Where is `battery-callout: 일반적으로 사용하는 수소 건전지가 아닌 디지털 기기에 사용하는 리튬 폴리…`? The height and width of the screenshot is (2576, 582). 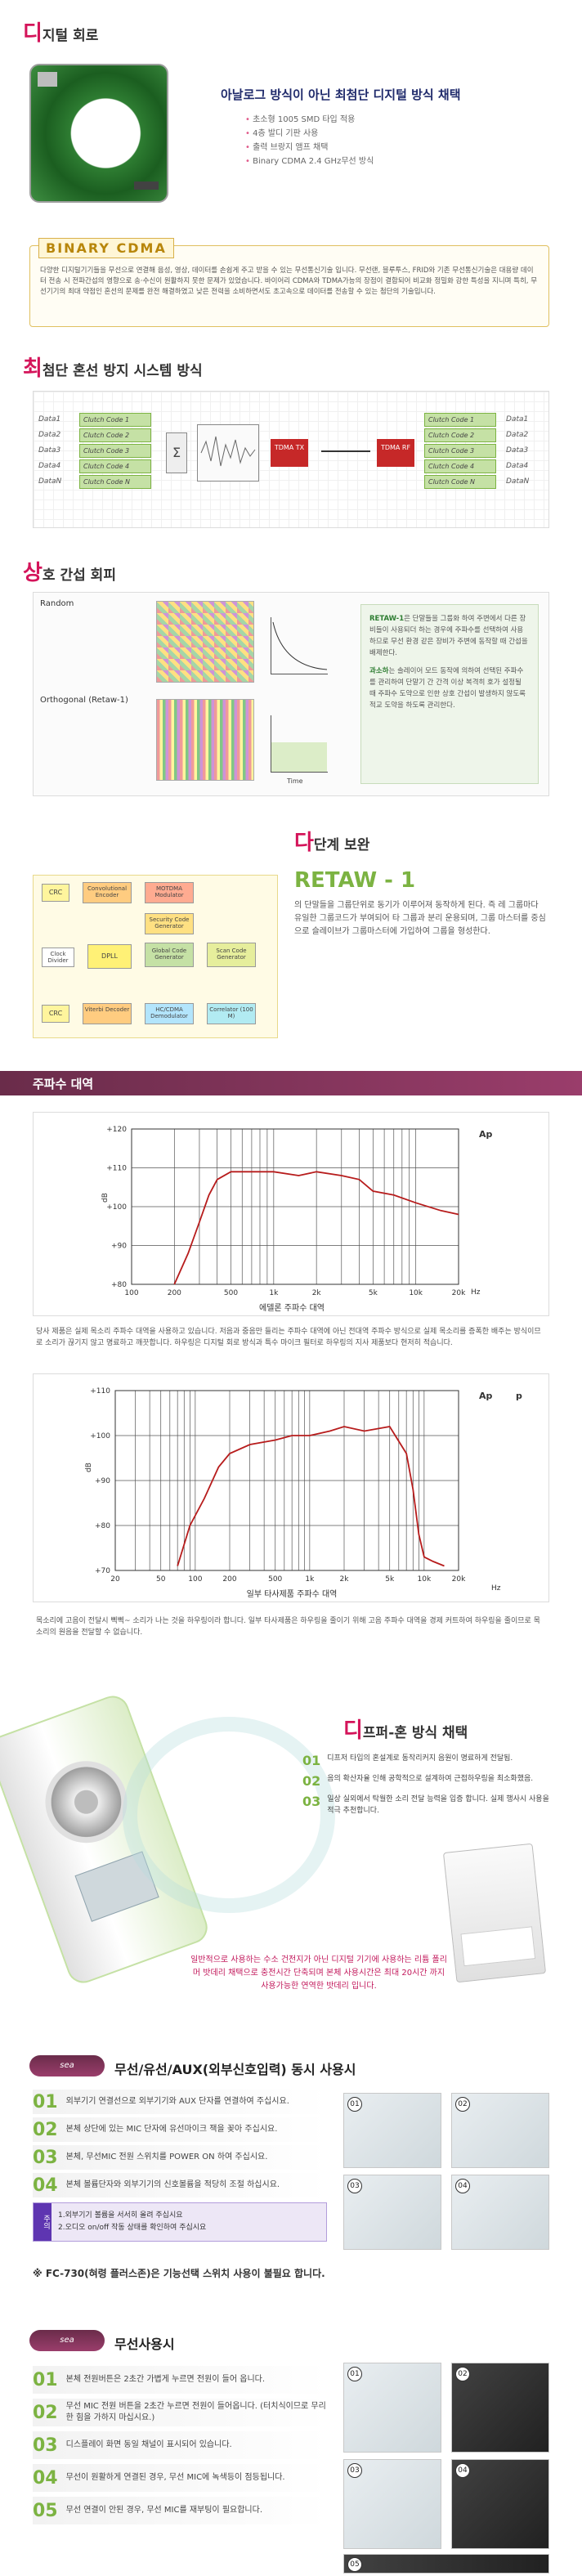 battery-callout: 일반적으로 사용하는 수소 건전지가 아닌 디지털 기기에 사용하는 리튬 폴리… is located at coordinates (319, 1974).